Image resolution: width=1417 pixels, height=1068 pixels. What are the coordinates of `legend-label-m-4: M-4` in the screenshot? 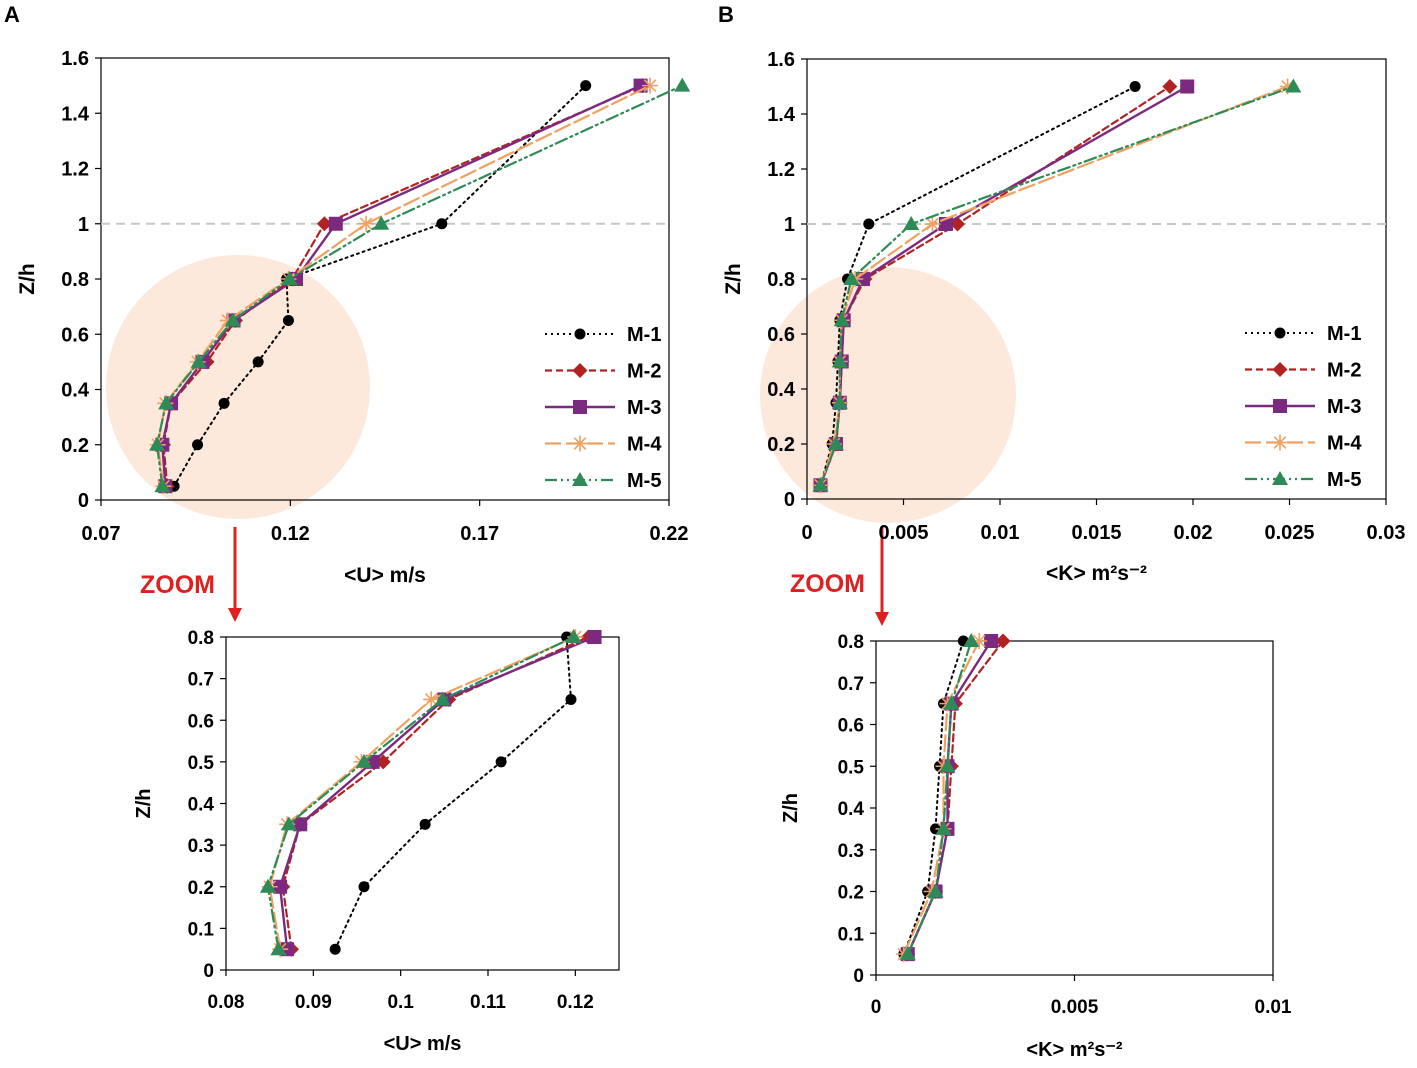 It's located at (1344, 444).